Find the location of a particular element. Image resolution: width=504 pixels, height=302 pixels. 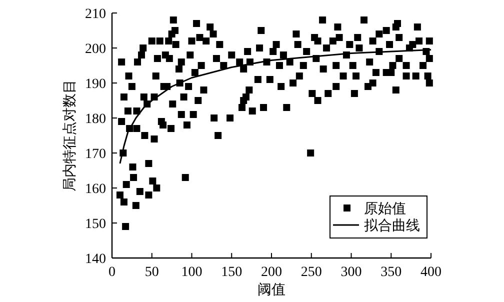

y-tick-label: 200 is located at coordinates (95, 49).